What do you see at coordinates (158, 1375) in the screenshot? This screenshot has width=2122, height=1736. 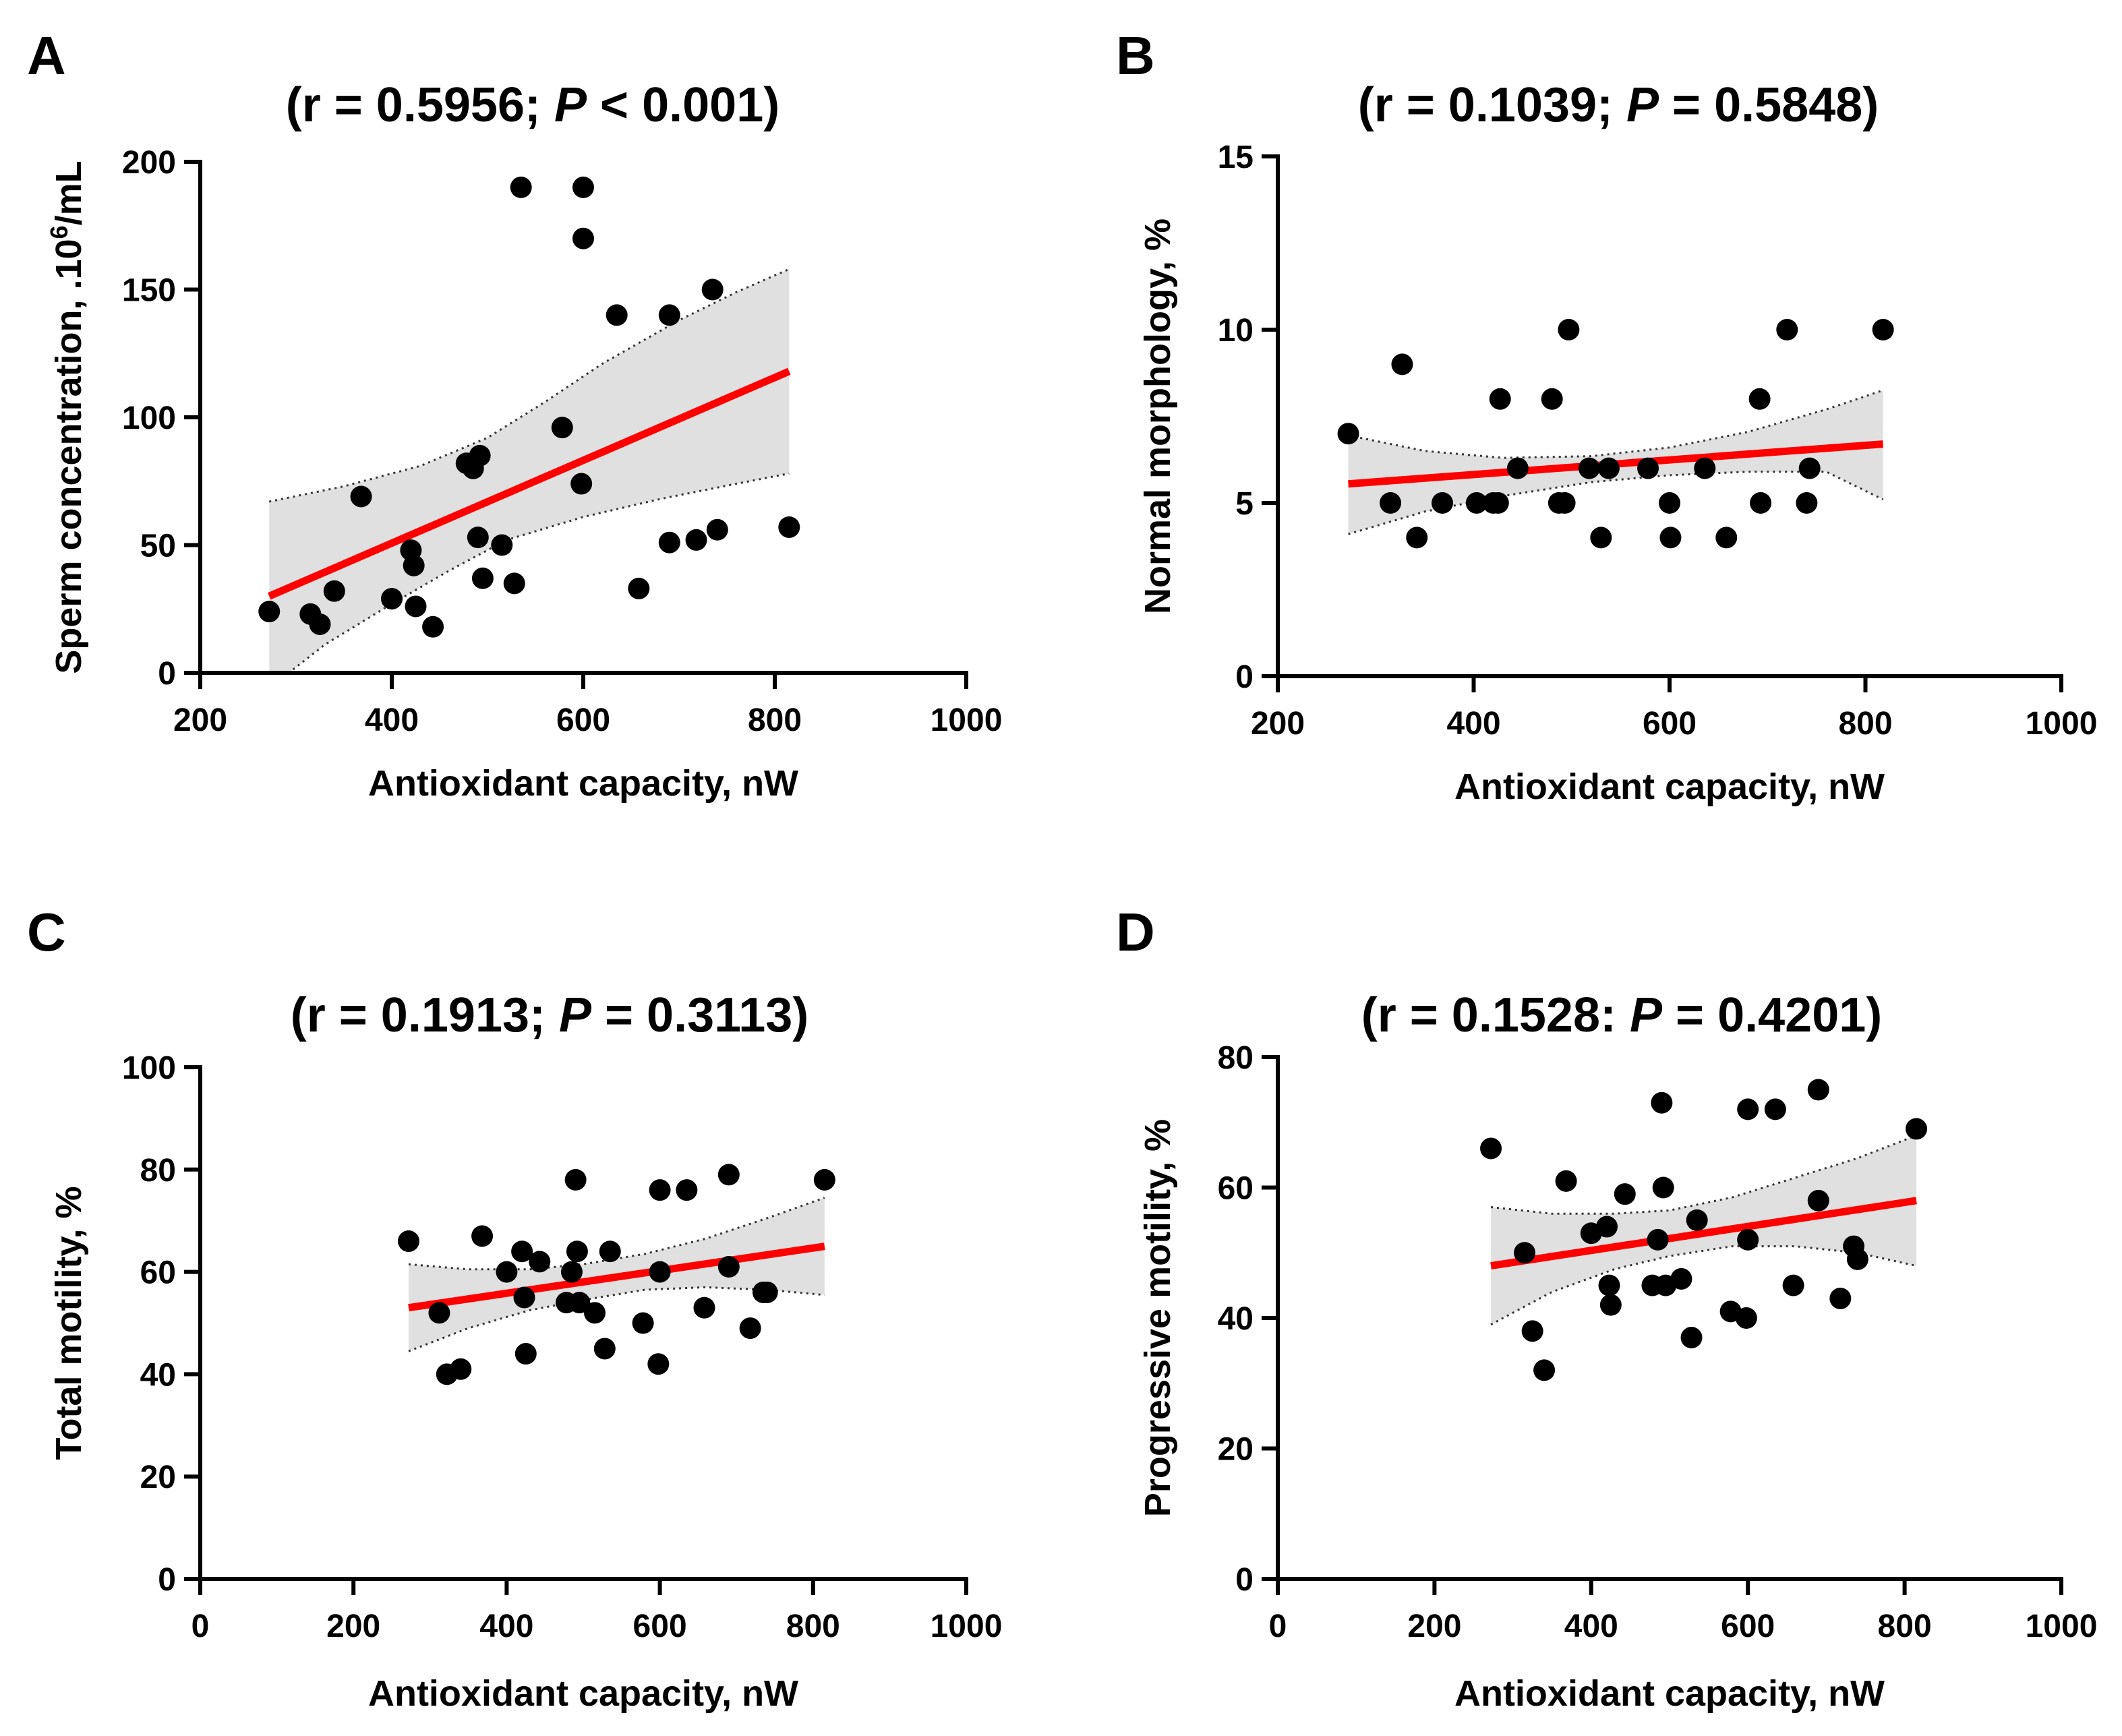 I see `y-tick-label: 40` at bounding box center [158, 1375].